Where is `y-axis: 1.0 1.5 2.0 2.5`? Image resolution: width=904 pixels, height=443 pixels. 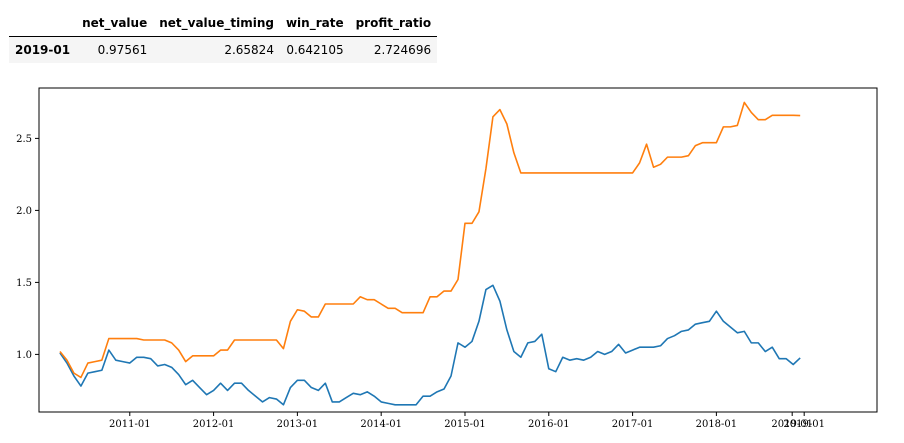
y-axis: 1.0 1.5 2.0 2.5 is located at coordinates (27, 247).